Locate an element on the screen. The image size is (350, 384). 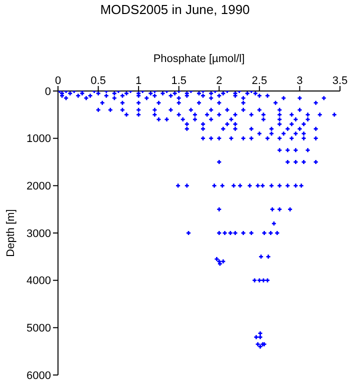
chart-title: MODS2005 in June, 1990 is located at coordinates (175, 9).